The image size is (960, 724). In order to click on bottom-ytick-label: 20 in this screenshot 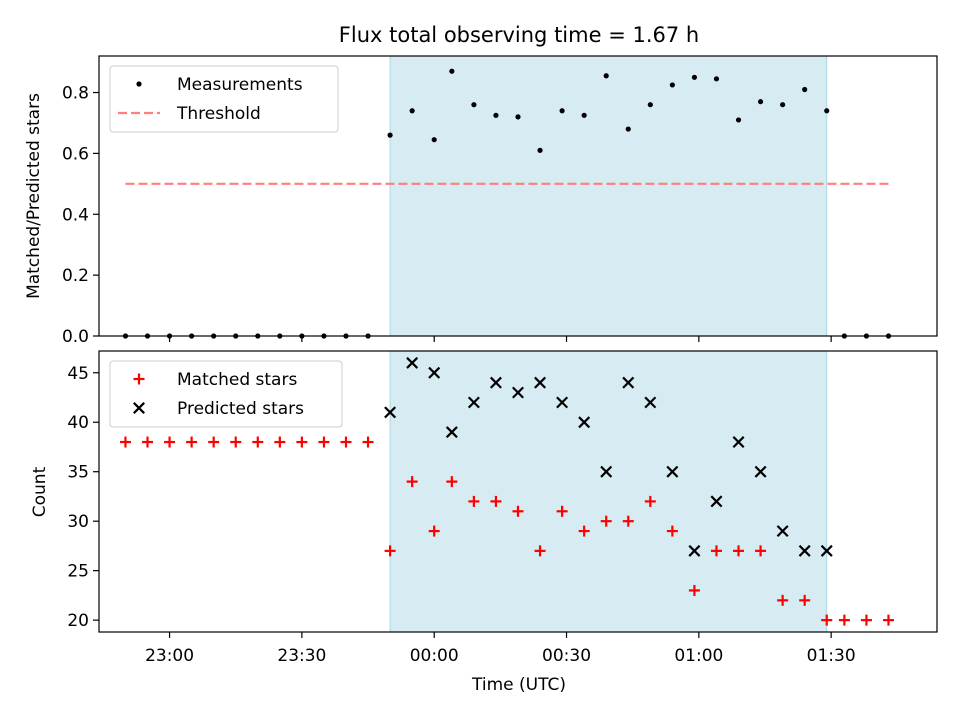, I will do `click(78, 621)`.